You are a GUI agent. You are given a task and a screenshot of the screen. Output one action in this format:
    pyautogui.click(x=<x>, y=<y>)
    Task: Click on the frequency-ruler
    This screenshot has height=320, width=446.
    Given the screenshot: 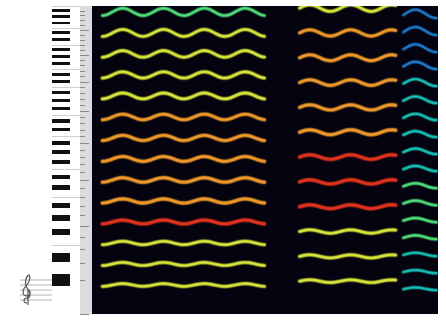 What is the action you would take?
    pyautogui.click(x=86, y=160)
    